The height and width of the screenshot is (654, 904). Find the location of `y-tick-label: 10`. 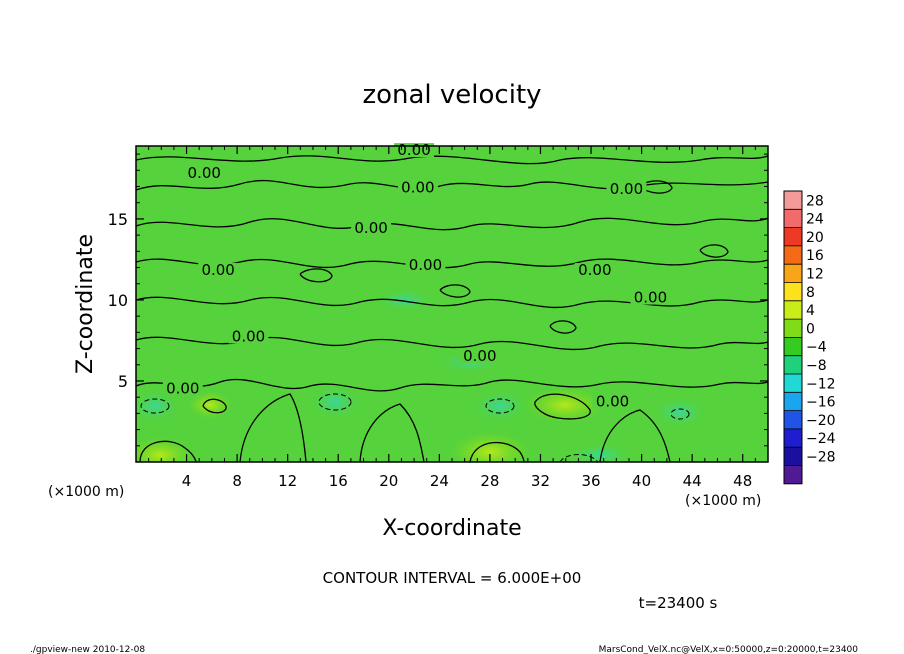

y-tick-label: 10 is located at coordinates (118, 300).